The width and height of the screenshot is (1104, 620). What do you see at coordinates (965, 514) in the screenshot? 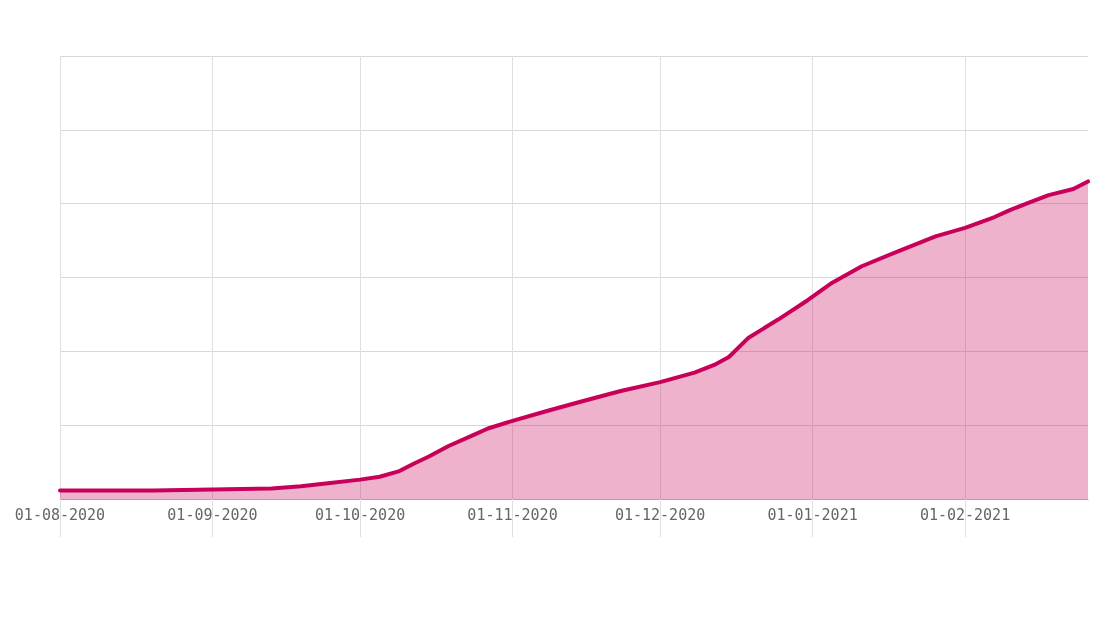
I see `x-tick-label: 01-02-2021` at bounding box center [965, 514].